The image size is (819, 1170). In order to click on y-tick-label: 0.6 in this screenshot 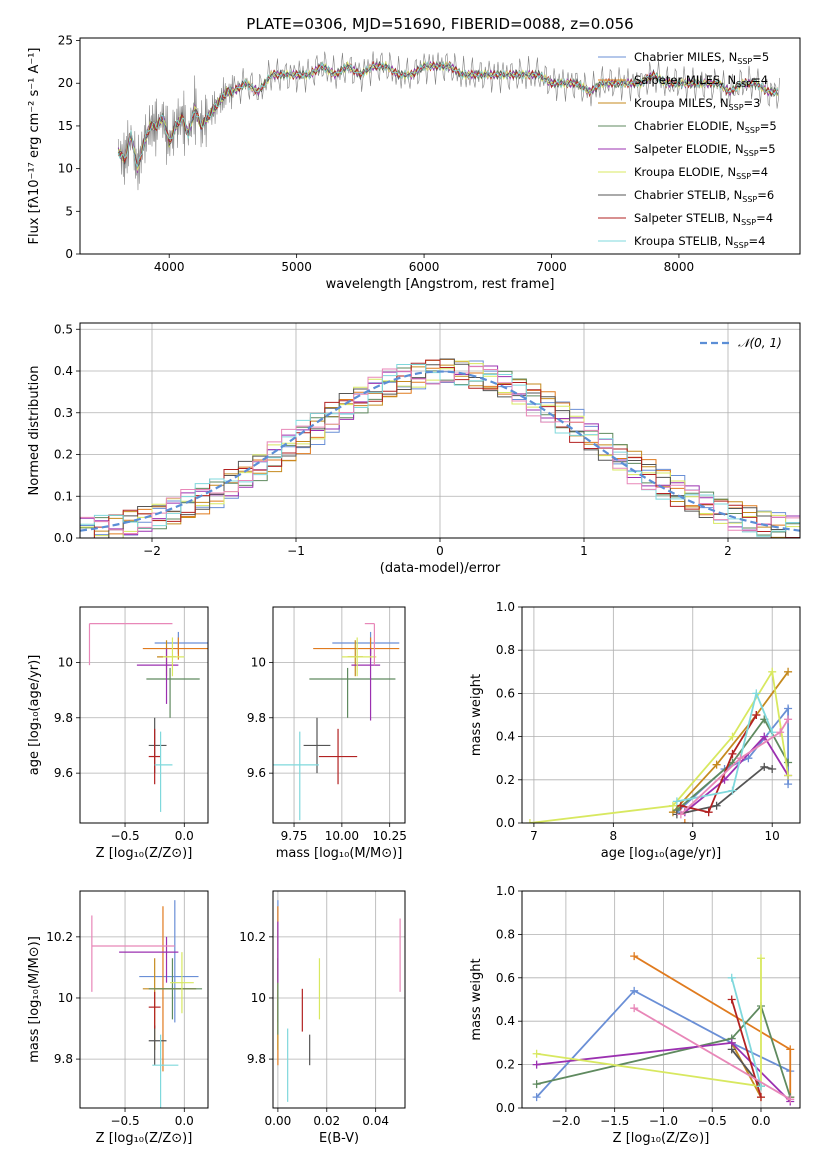, I will do `click(505, 693)`.